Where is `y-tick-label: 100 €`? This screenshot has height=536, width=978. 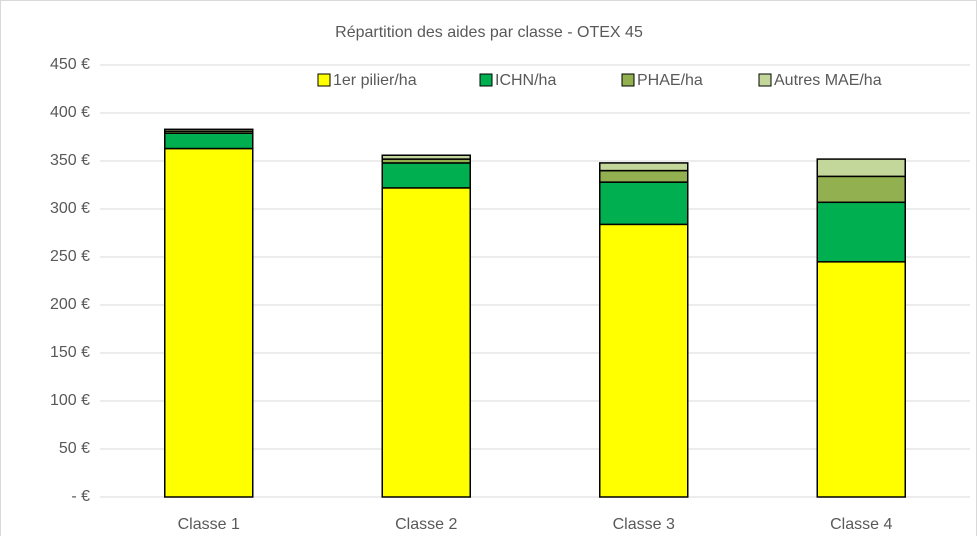 y-tick-label: 100 € is located at coordinates (70, 400).